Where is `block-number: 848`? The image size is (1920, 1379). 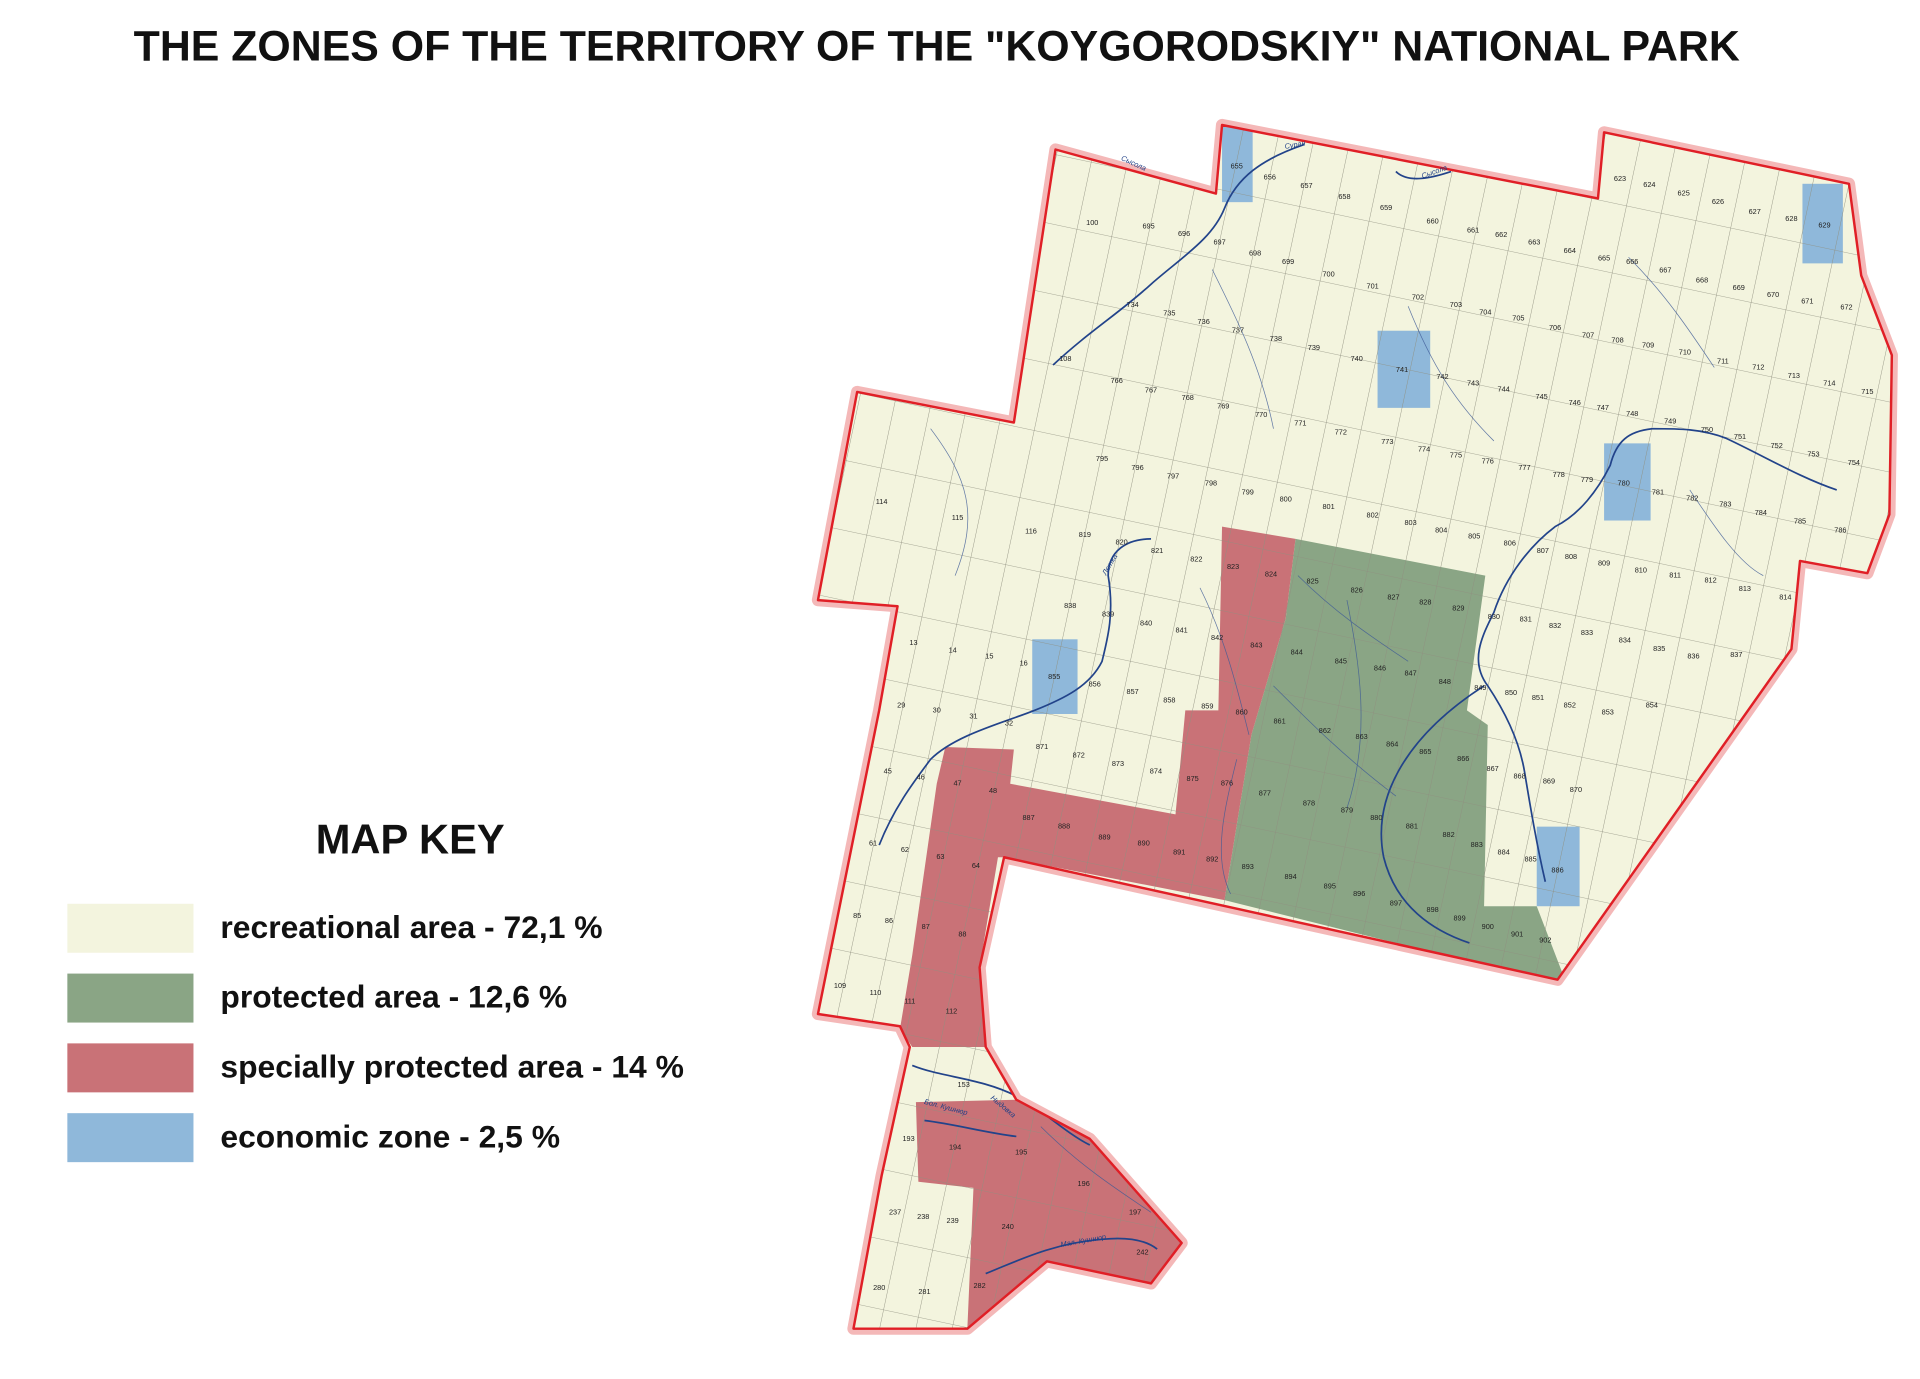
block-number: 848 is located at coordinates (1445, 681).